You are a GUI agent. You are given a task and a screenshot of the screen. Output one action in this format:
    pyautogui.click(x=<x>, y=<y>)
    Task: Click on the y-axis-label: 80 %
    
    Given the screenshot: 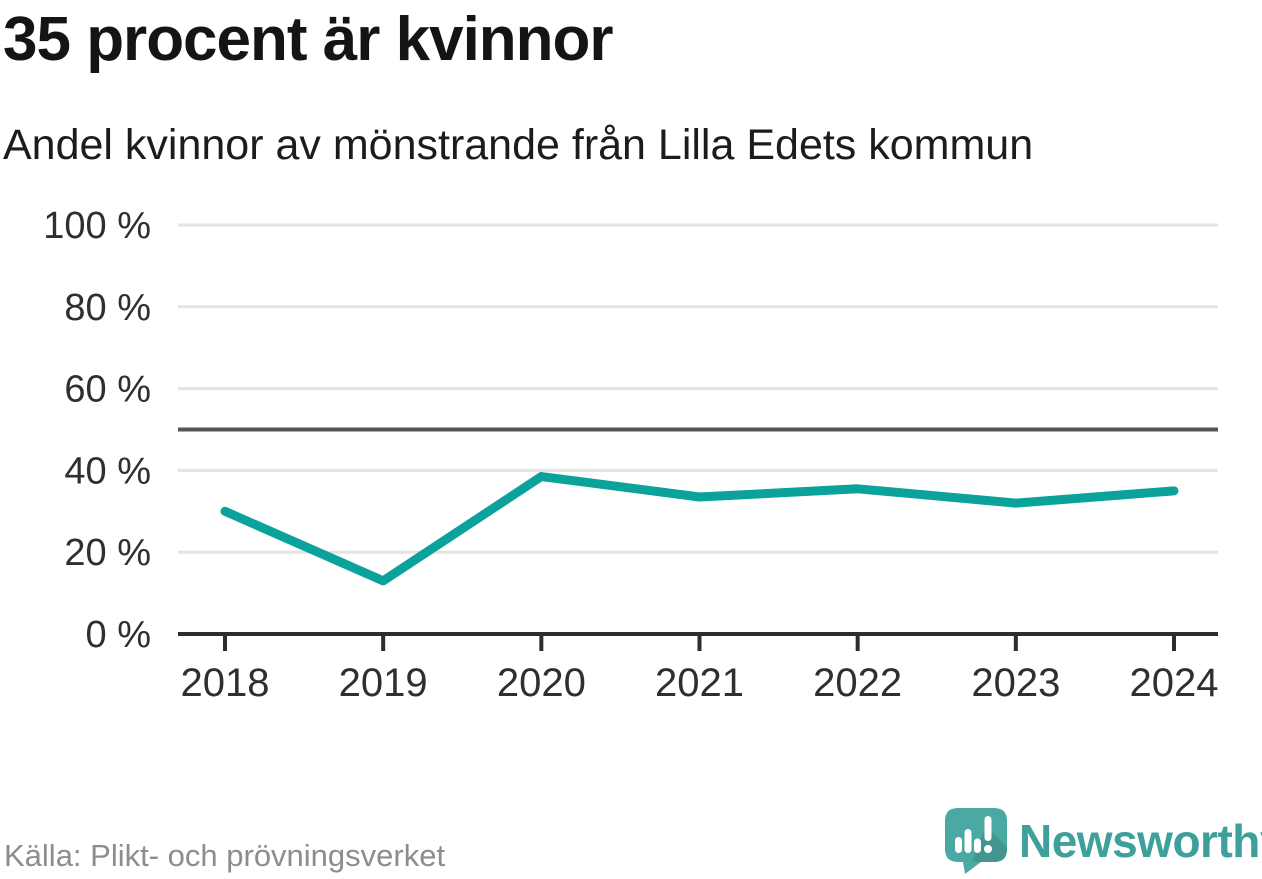 What is the action you would take?
    pyautogui.click(x=107, y=308)
    